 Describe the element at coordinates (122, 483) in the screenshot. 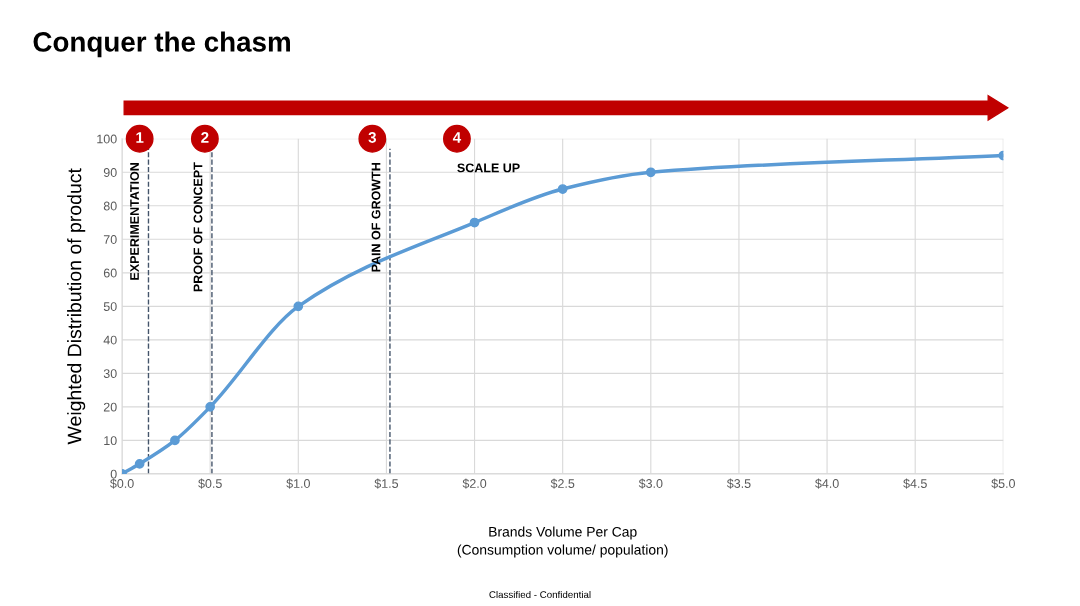

I see `x-tick-label: $0.0` at that location.